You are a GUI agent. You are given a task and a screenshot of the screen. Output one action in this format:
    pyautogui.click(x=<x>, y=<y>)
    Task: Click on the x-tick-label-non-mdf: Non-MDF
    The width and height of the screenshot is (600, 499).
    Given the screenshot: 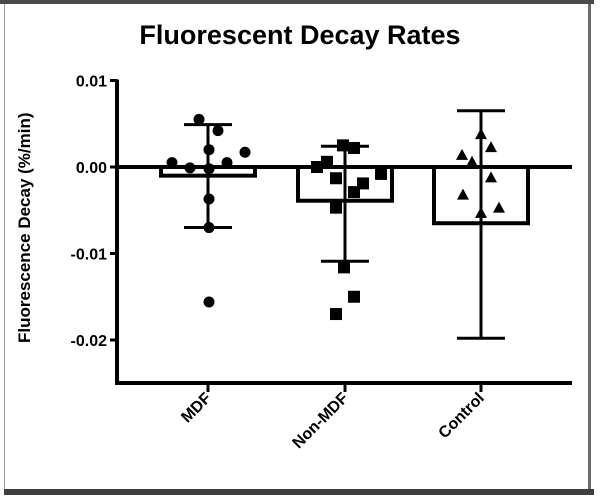 What is the action you would take?
    pyautogui.click(x=321, y=421)
    